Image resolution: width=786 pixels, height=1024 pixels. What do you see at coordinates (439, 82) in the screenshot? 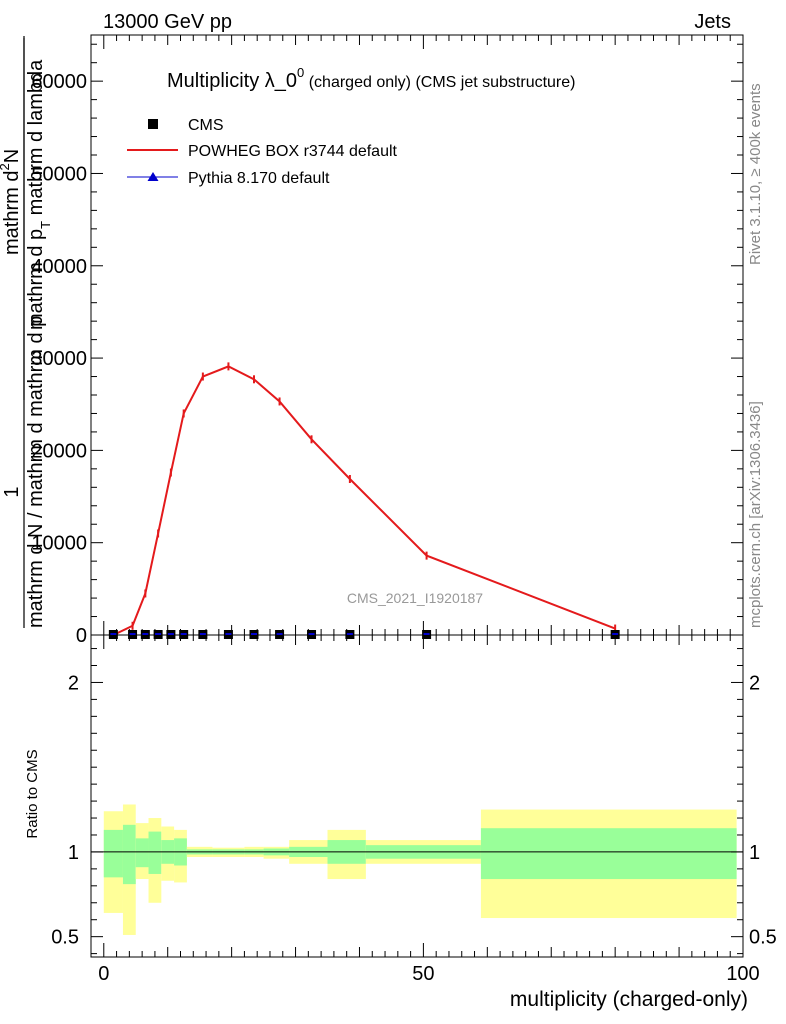
I see `plot-title-suffix: (charged only) (CMS jet substructure)` at bounding box center [439, 82].